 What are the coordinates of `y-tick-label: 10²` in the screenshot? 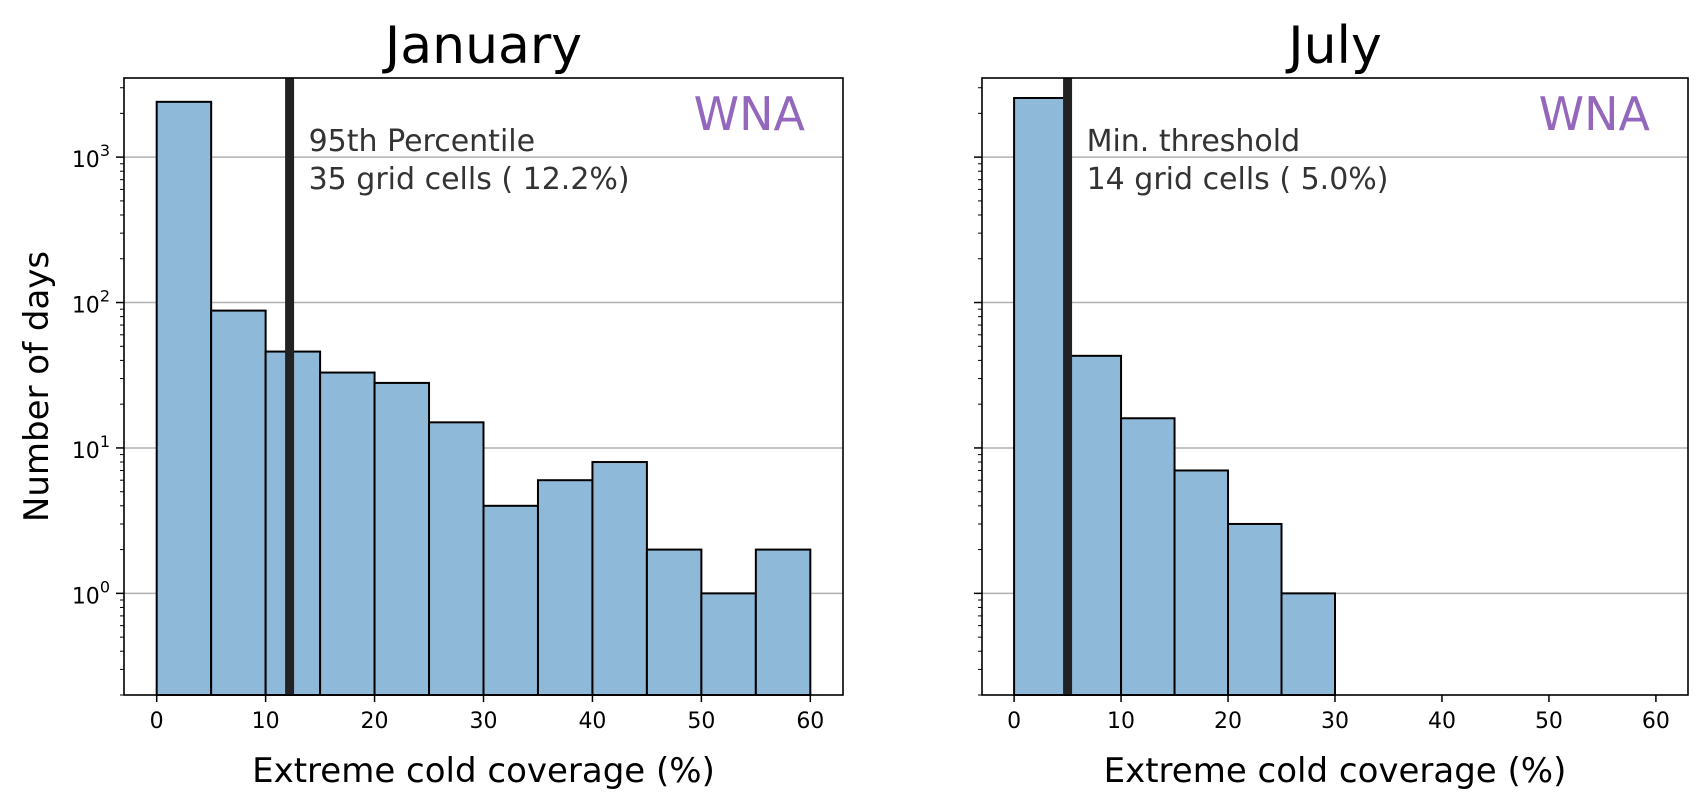 It's located at (91, 303).